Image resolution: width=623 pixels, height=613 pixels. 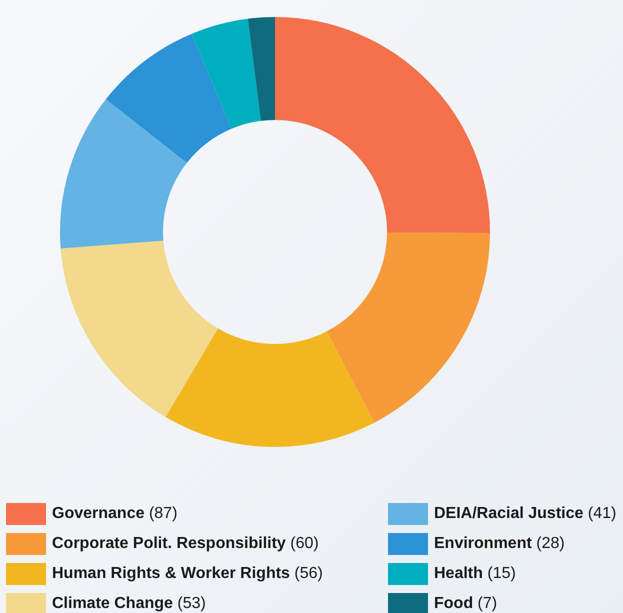 What do you see at coordinates (308, 573) in the screenshot?
I see `data-label: (56)` at bounding box center [308, 573].